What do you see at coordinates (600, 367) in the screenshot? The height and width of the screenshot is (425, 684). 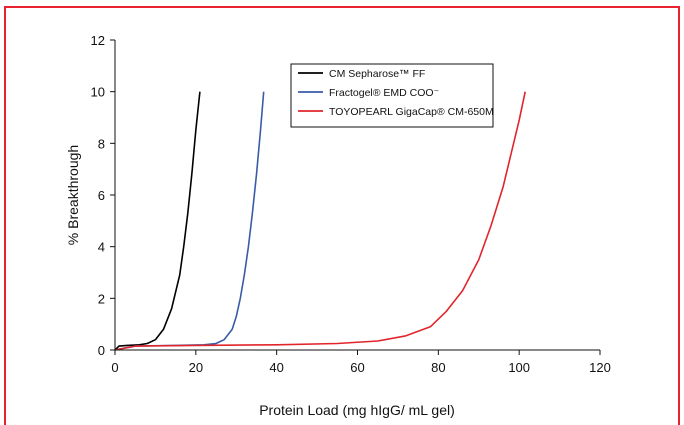 I see `x-tick-label: 120` at bounding box center [600, 367].